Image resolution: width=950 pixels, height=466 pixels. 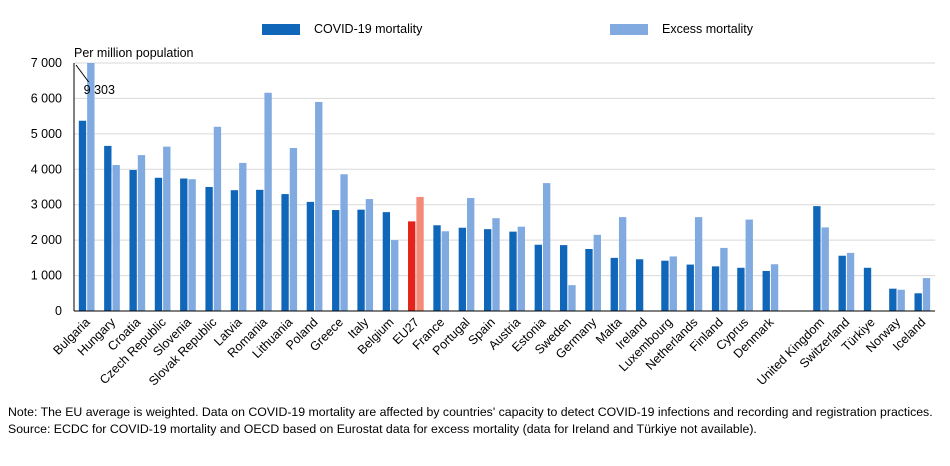 I want to click on bar-excess-finland, so click(x=724, y=279).